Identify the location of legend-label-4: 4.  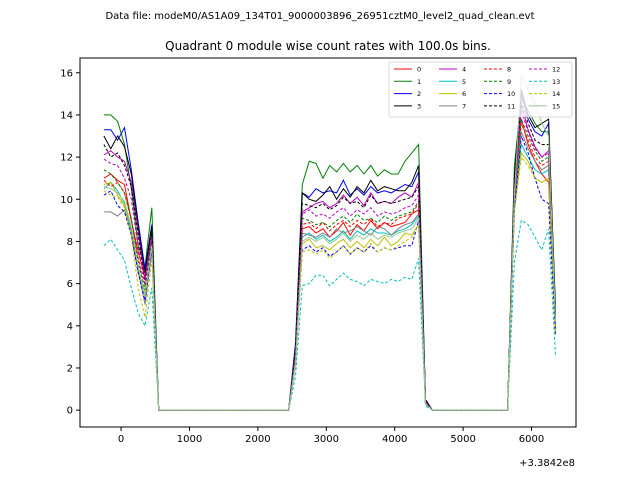
(464, 70).